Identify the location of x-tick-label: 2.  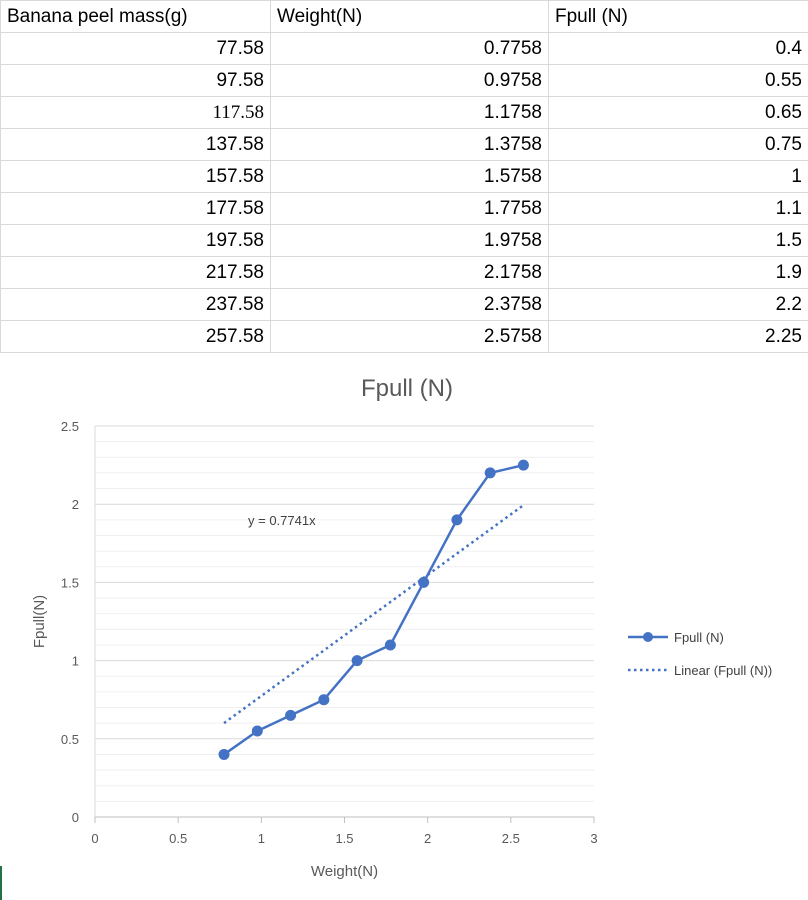
(427, 838).